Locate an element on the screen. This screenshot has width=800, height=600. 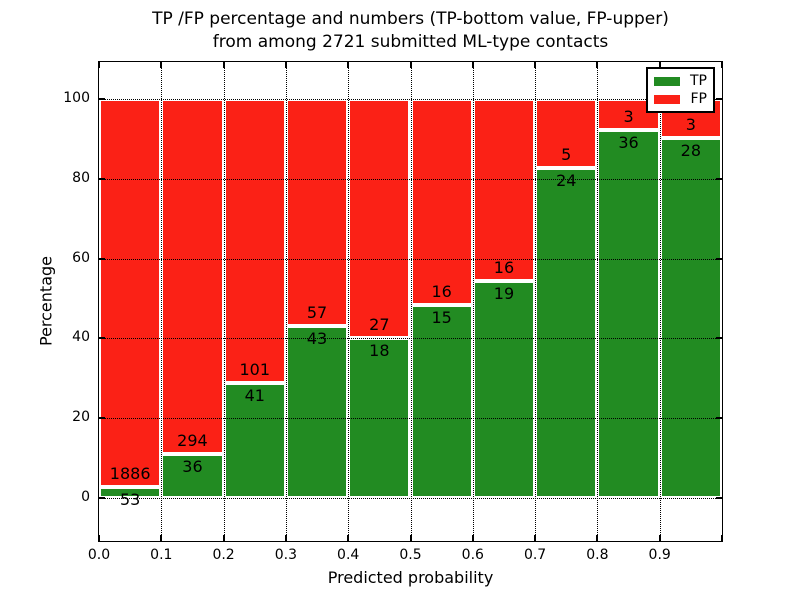
fp-count-label: 5 is located at coordinates (566, 154).